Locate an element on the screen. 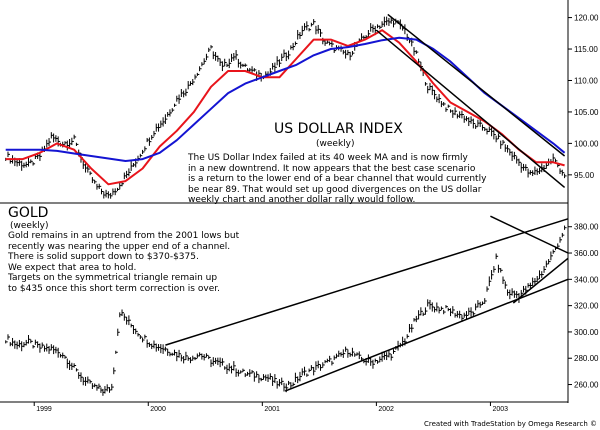 This screenshot has width=600, height=430. gold-y-tick-label: 360.00 is located at coordinates (586, 253).